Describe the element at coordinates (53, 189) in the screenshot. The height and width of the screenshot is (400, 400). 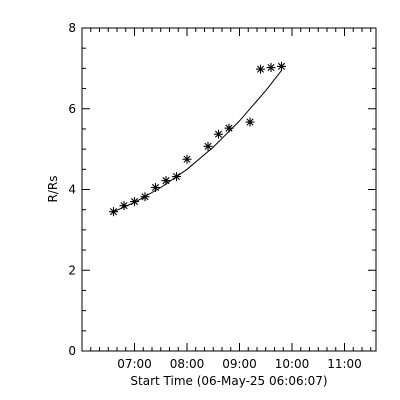
I see `y-axis-label: R/Rs` at that location.